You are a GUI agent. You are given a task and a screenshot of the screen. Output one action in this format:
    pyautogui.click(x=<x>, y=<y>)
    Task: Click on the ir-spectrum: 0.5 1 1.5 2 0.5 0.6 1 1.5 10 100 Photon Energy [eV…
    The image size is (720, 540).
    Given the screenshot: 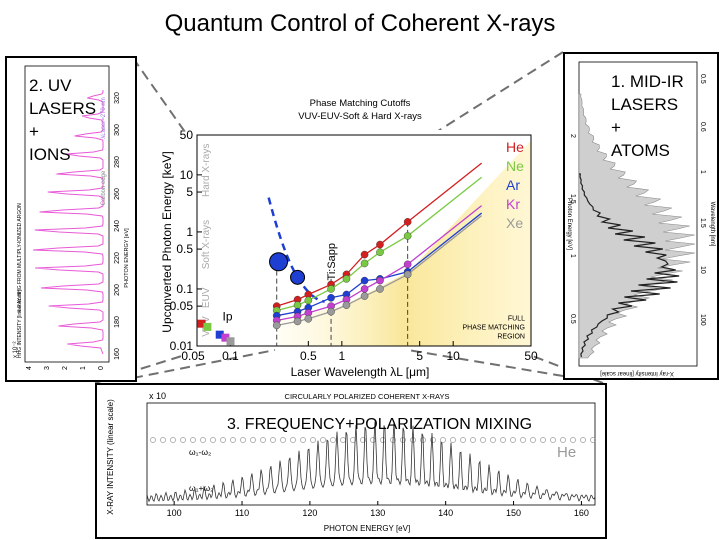 What is the action you would take?
    pyautogui.click(x=640, y=218)
    